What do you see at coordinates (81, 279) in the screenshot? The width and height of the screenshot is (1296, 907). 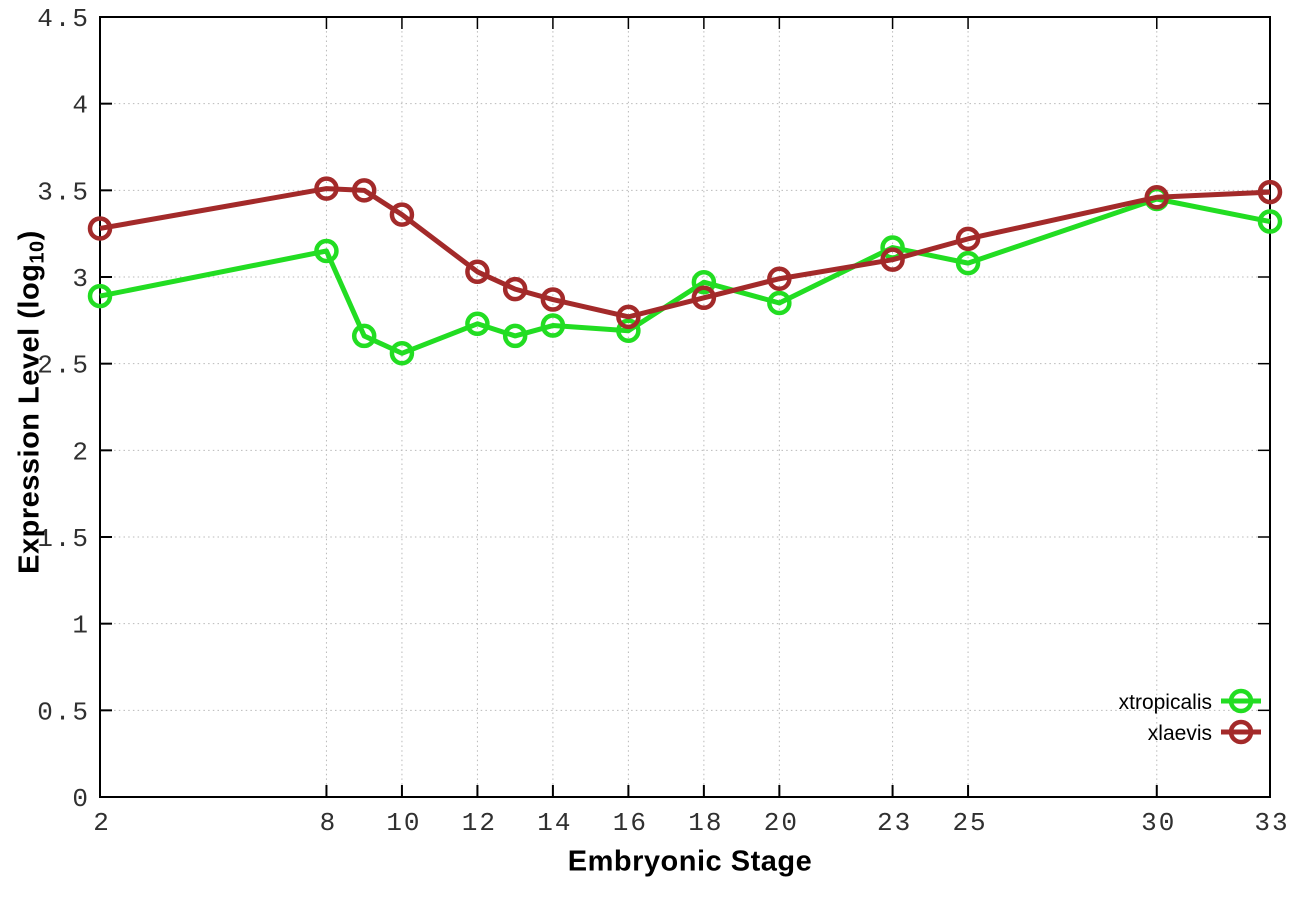 I see `y-tick-label: 3` at bounding box center [81, 279].